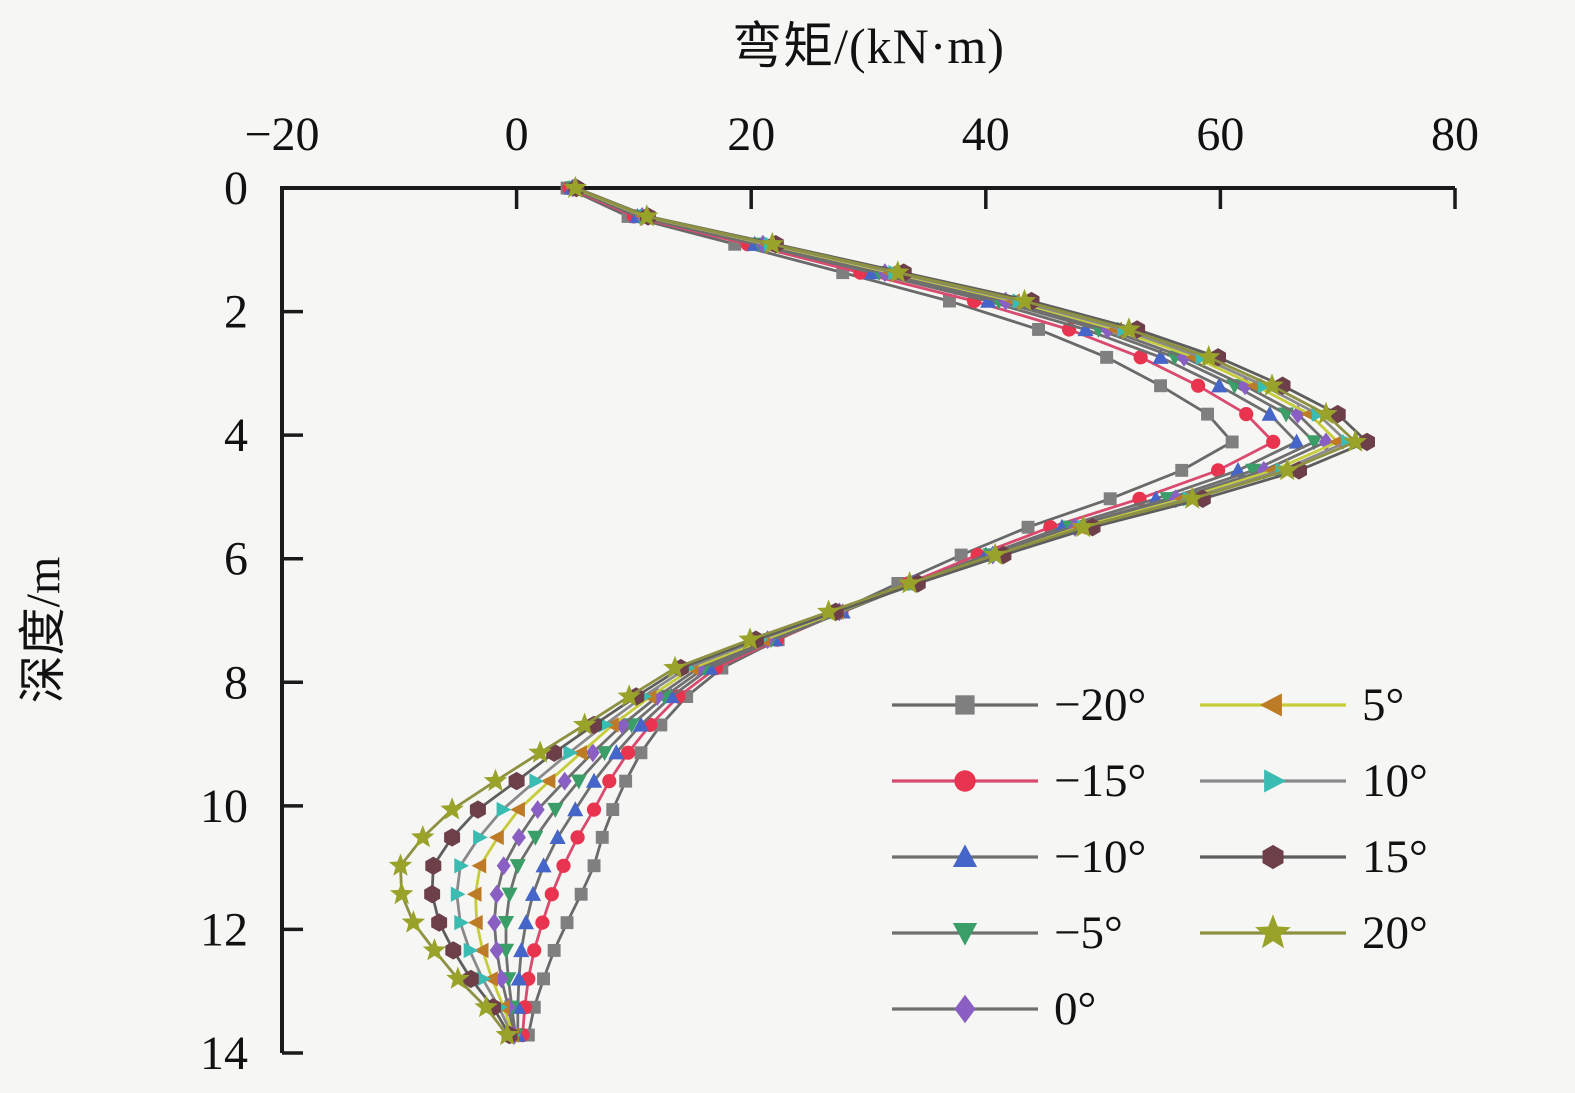 This screenshot has height=1093, width=1575. I want to click on svg-text: 12, so click(224, 929).